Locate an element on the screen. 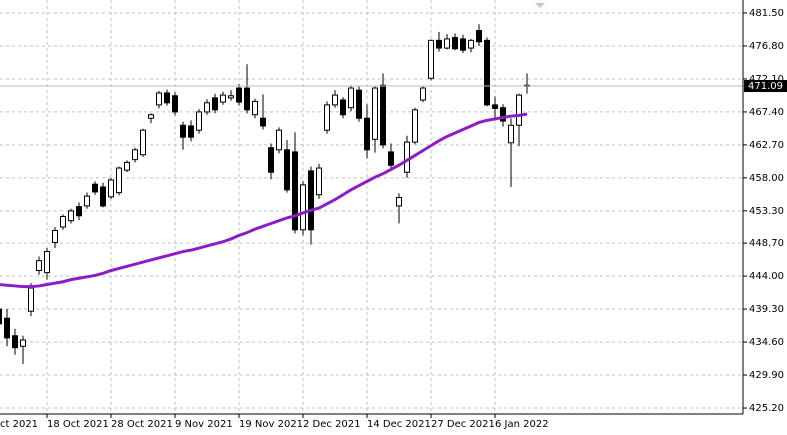 The image size is (787, 435). x-tick-label: 6 Jan 2022 is located at coordinates (522, 424).